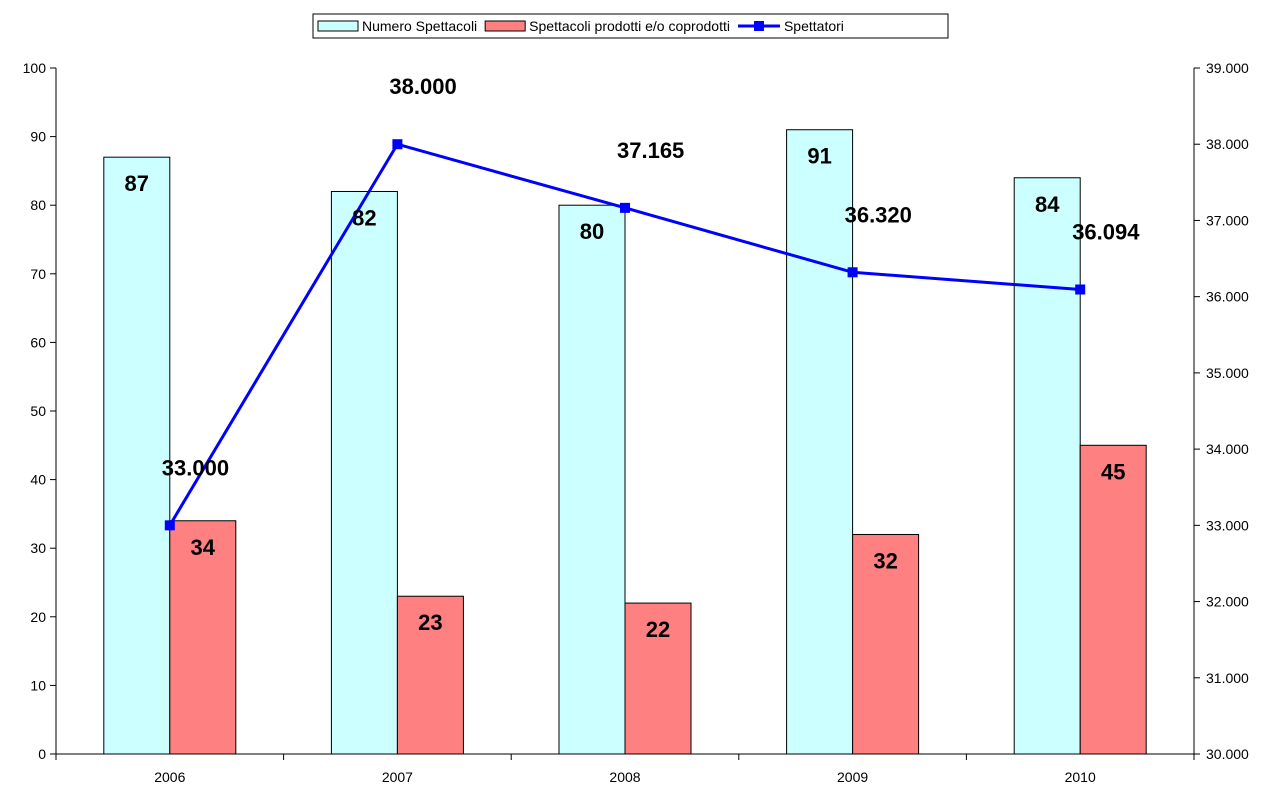 The width and height of the screenshot is (1277, 789). I want to click on line-data-label: 36.094, so click(1106, 232).